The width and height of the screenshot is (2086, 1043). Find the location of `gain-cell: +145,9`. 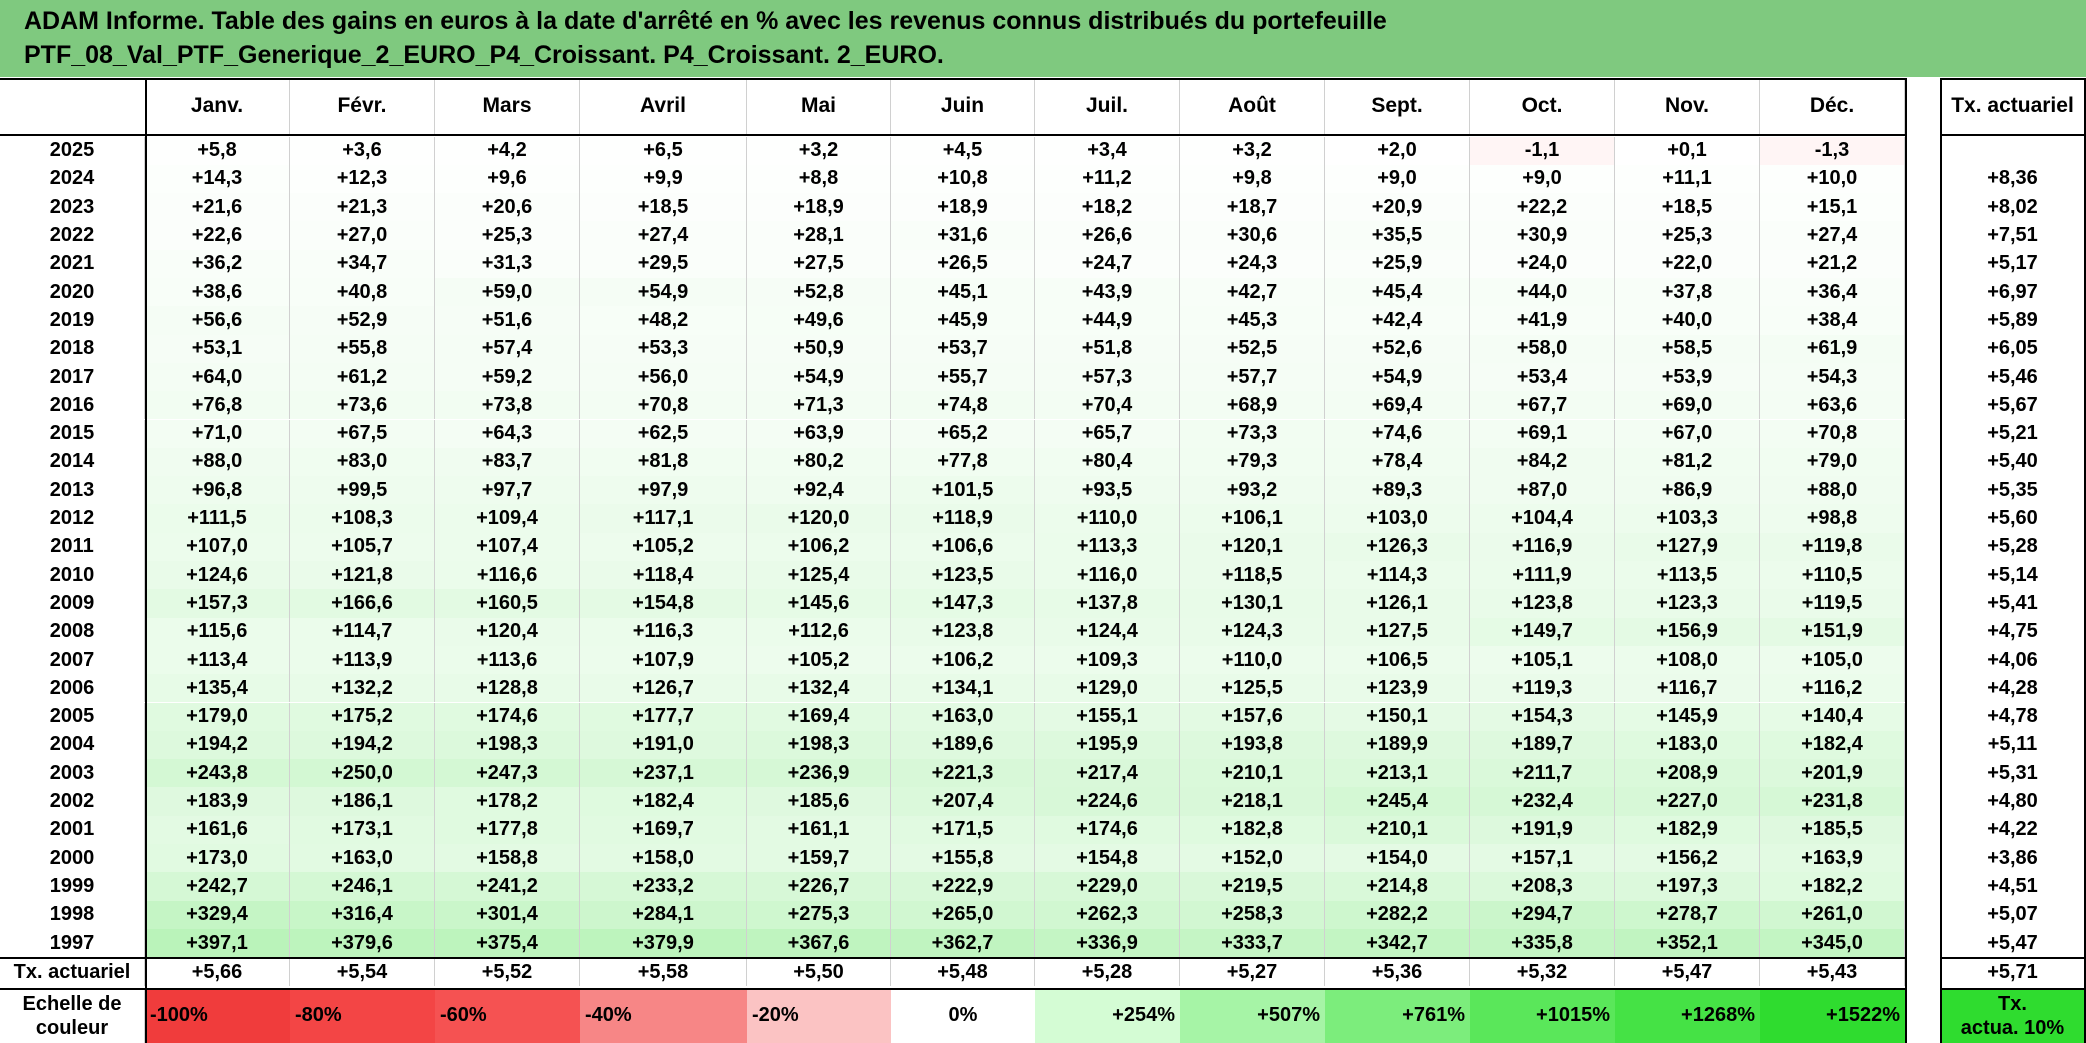

gain-cell: +145,9 is located at coordinates (1687, 716).